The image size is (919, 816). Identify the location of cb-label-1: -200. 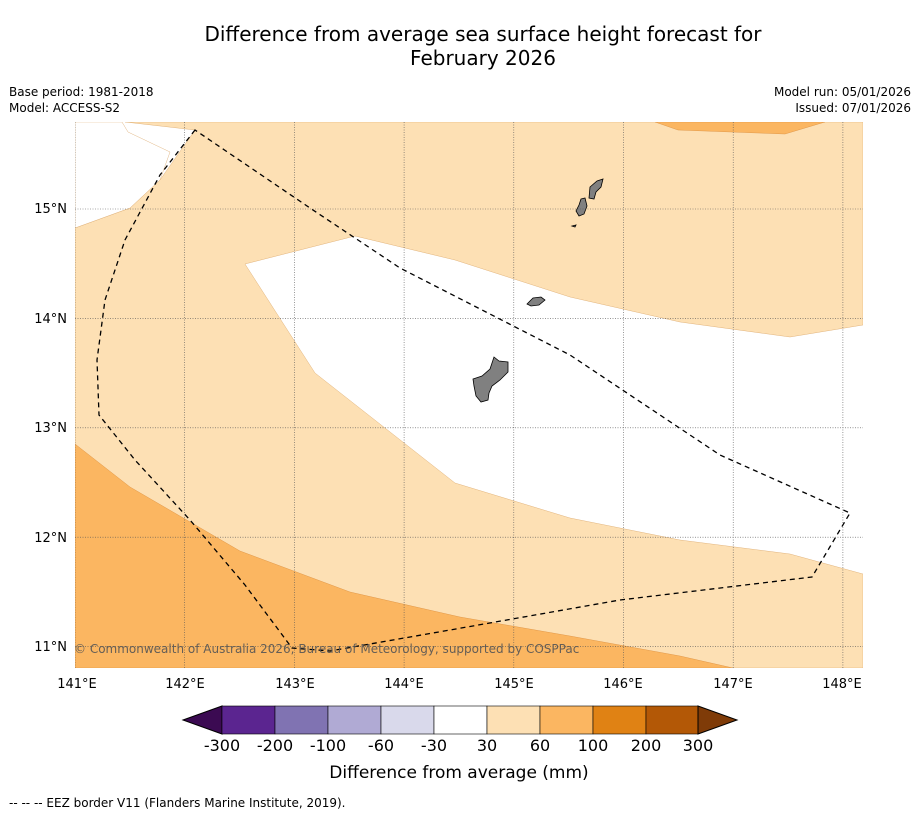
(275, 745).